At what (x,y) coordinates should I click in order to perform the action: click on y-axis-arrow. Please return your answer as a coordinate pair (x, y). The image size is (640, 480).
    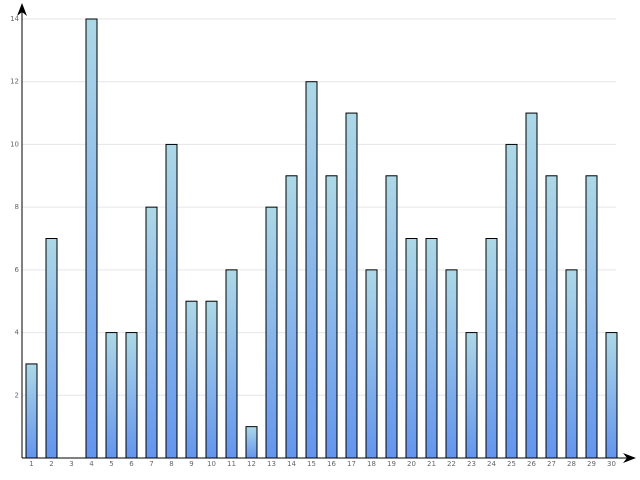
    Looking at the image, I should click on (22, 9).